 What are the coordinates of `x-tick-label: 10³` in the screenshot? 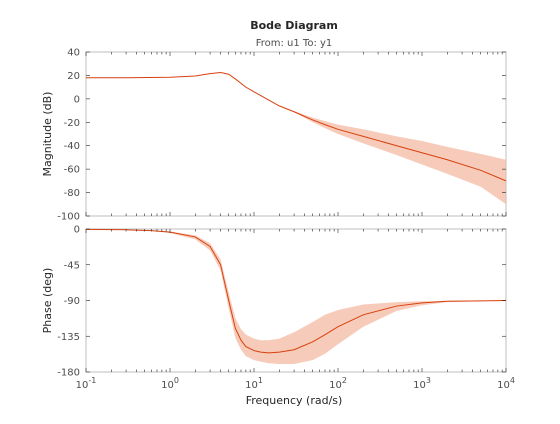 It's located at (422, 383).